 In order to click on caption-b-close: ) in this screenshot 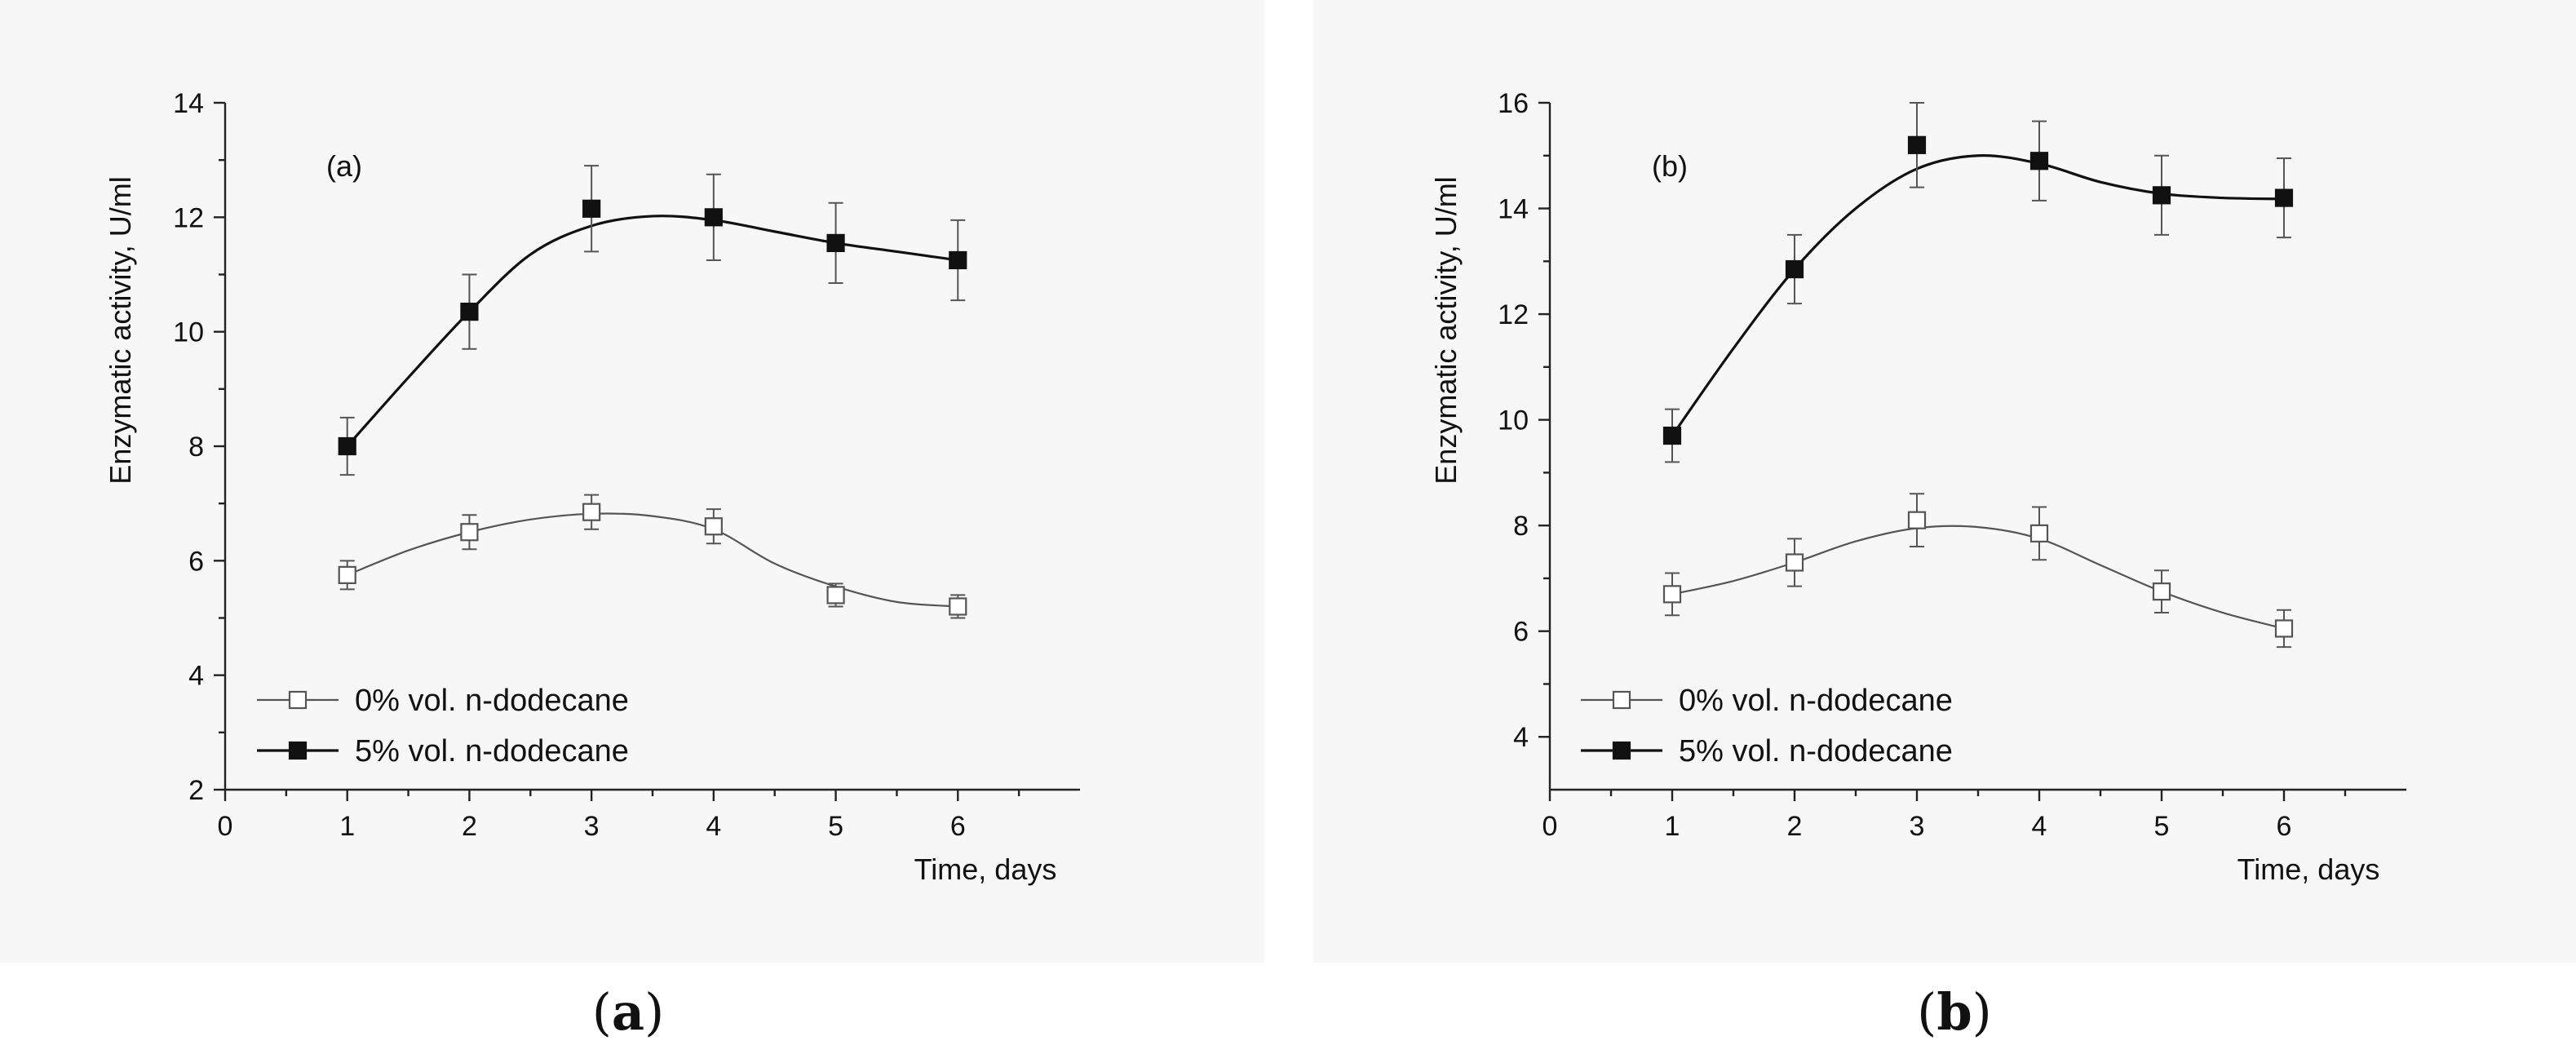, I will do `click(1982, 1012)`.